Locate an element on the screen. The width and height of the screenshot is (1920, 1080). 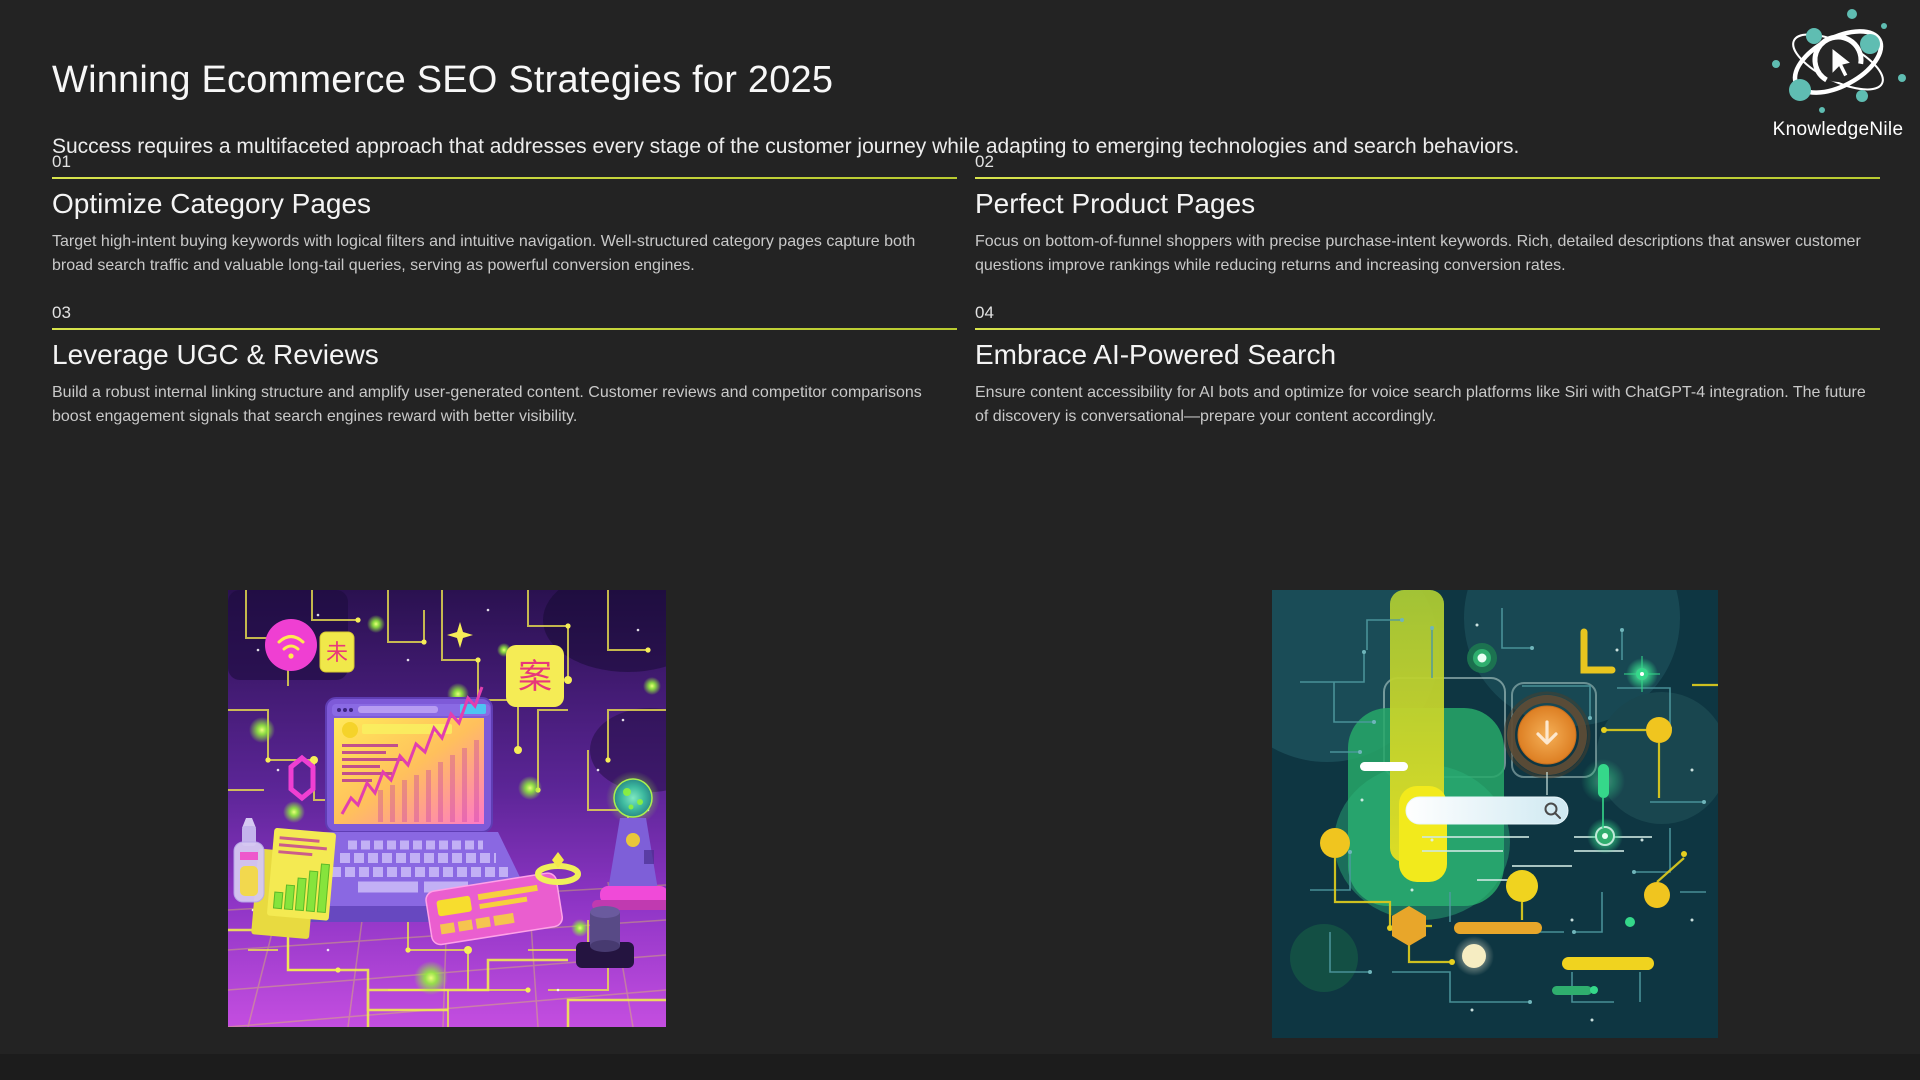
download-button is located at coordinates (1547, 743).